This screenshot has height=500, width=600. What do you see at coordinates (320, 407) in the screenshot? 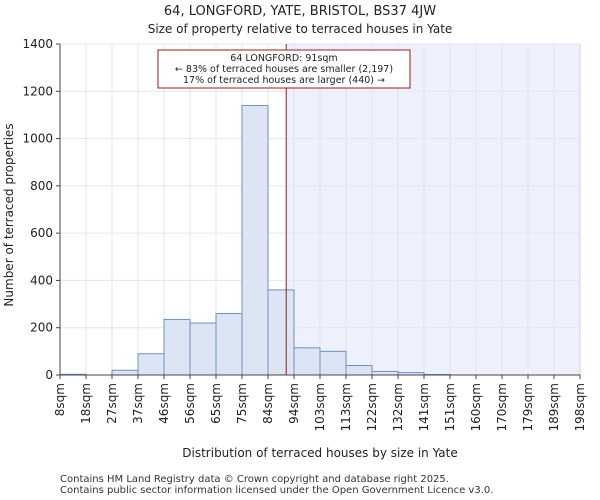
I see `x-tick-label: 103sqm` at bounding box center [320, 407].